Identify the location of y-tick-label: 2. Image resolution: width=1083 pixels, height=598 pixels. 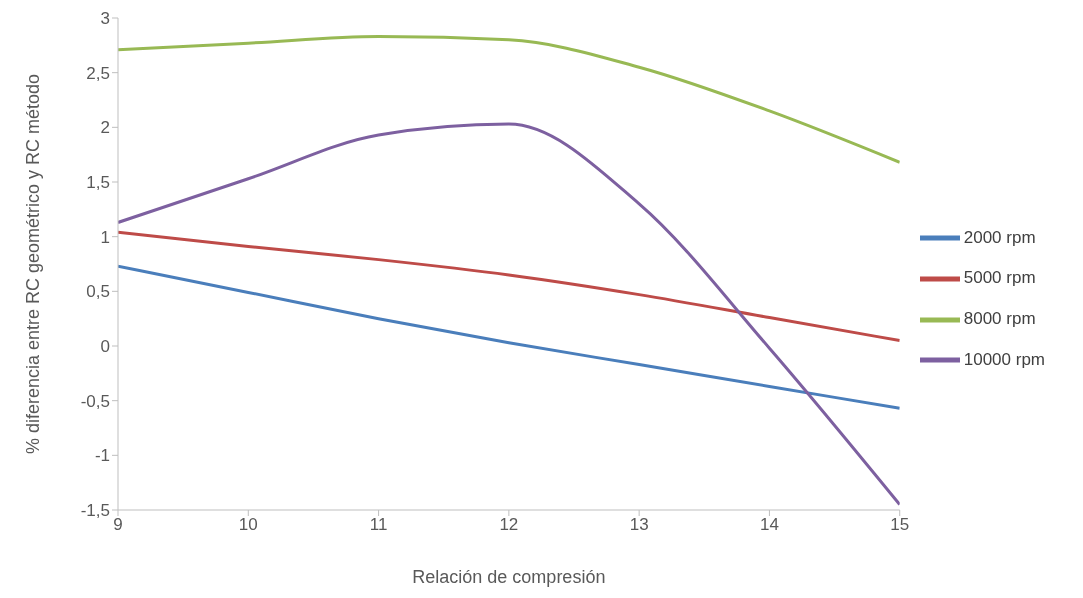
(105, 128).